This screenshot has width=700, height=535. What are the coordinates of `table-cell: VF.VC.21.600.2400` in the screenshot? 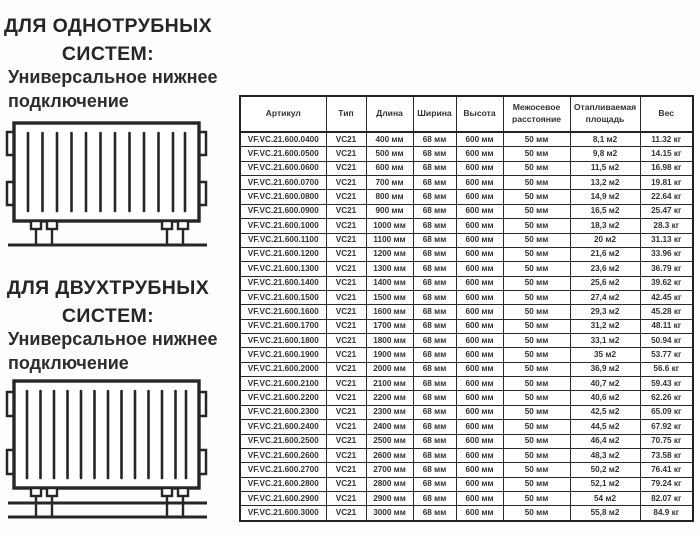 It's located at (283, 427).